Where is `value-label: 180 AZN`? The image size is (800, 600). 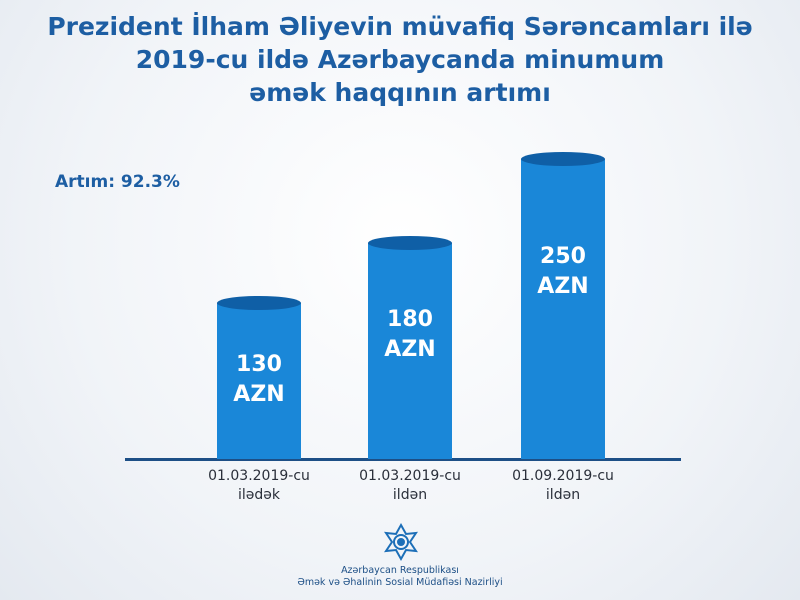 value-label: 180 AZN is located at coordinates (410, 334).